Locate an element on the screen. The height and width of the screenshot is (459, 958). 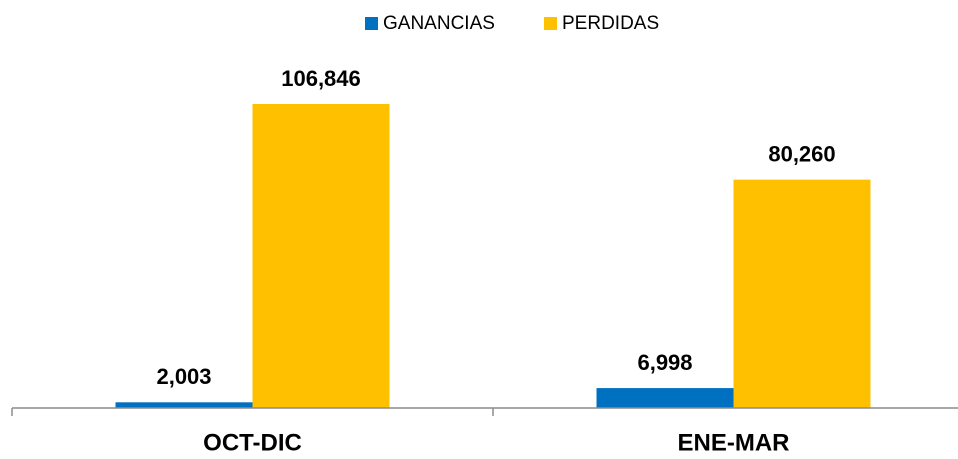
x-tick-label: ENE-MAR is located at coordinates (734, 442).